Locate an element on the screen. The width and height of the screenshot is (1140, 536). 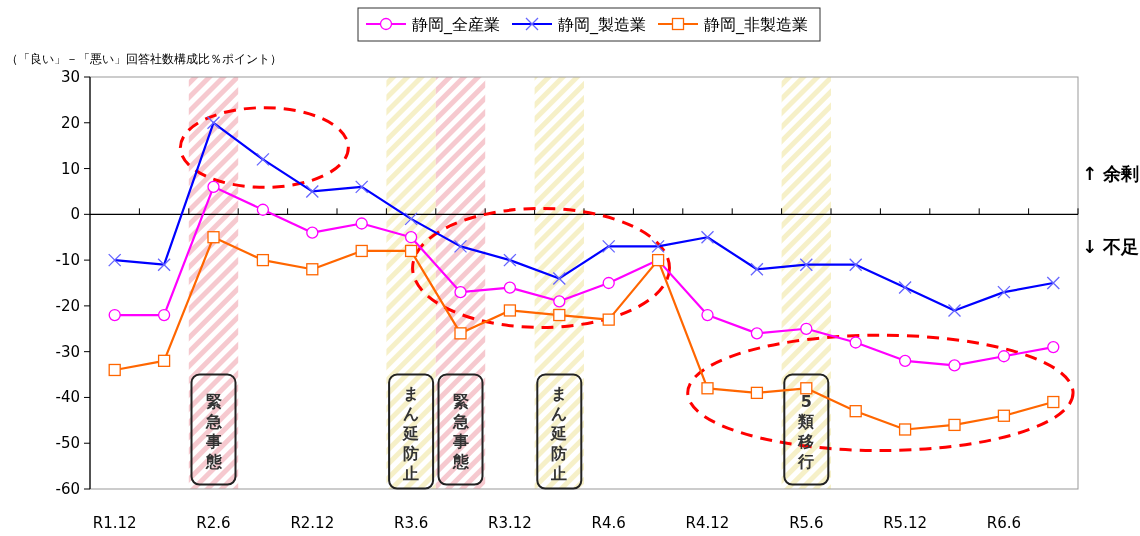
legend-label: 静岡_製造業 is located at coordinates (602, 25).